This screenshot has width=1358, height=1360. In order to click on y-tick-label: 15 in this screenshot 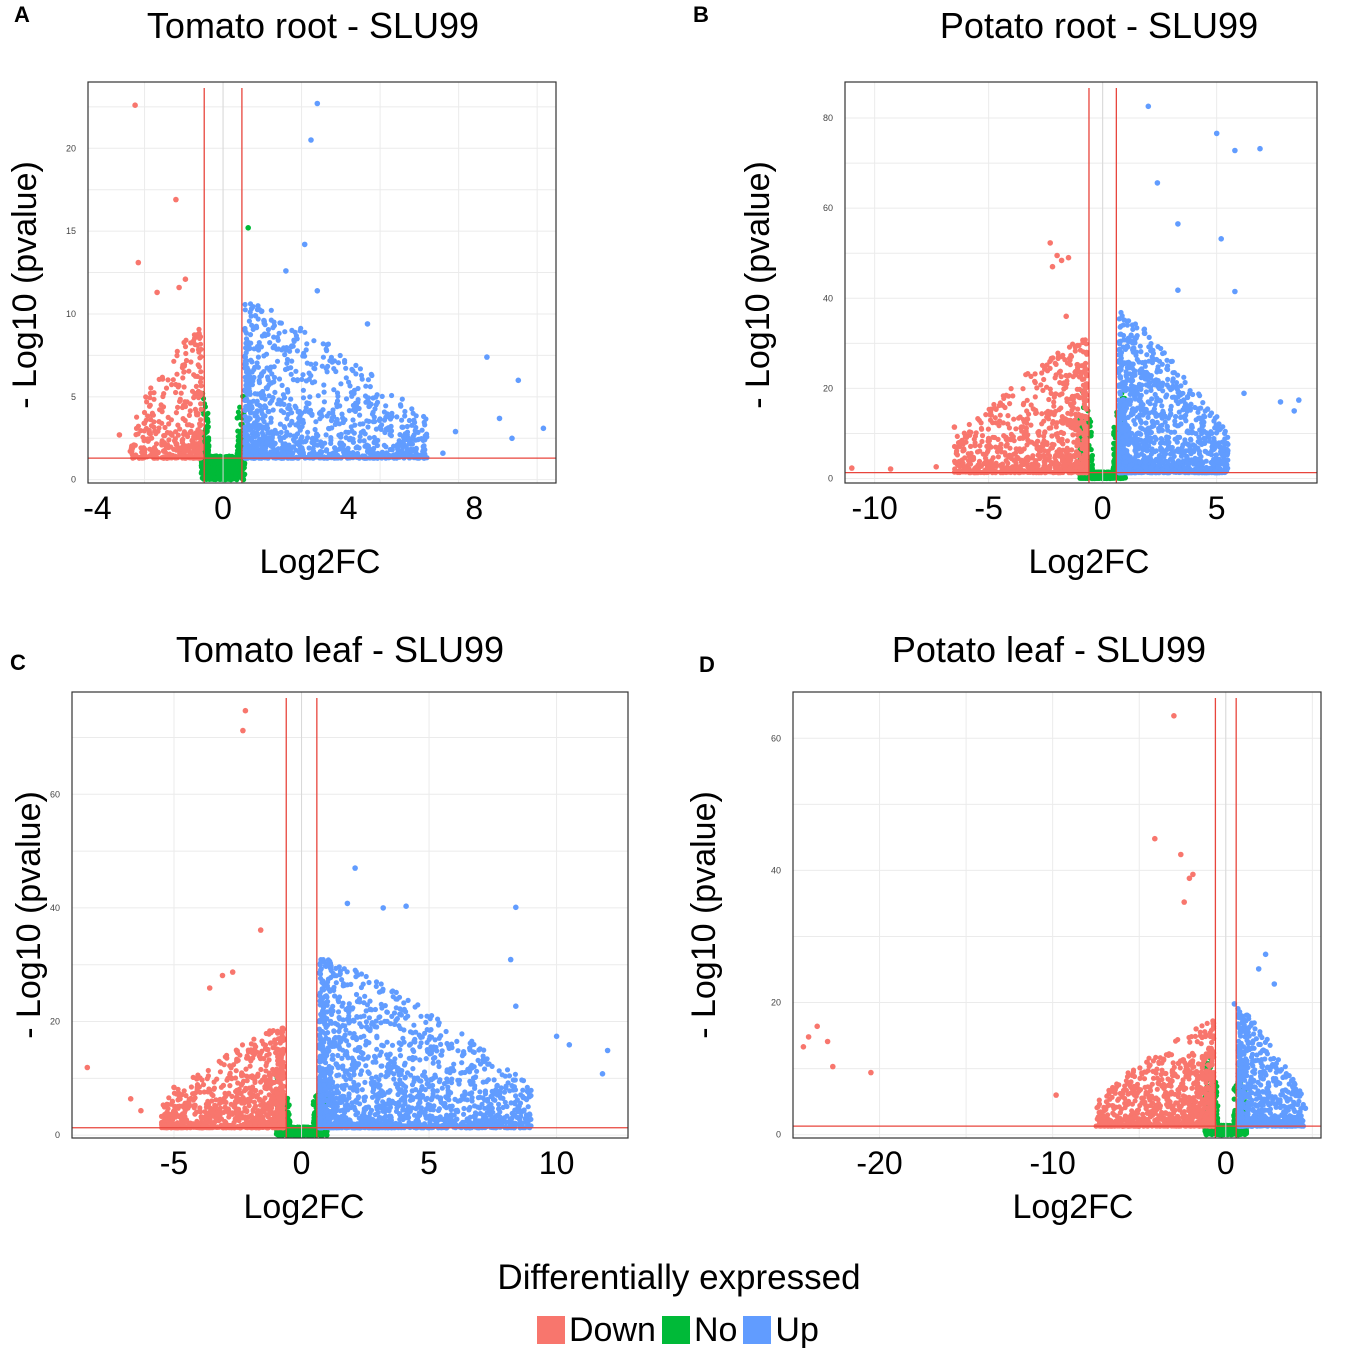, I will do `click(71, 231)`.